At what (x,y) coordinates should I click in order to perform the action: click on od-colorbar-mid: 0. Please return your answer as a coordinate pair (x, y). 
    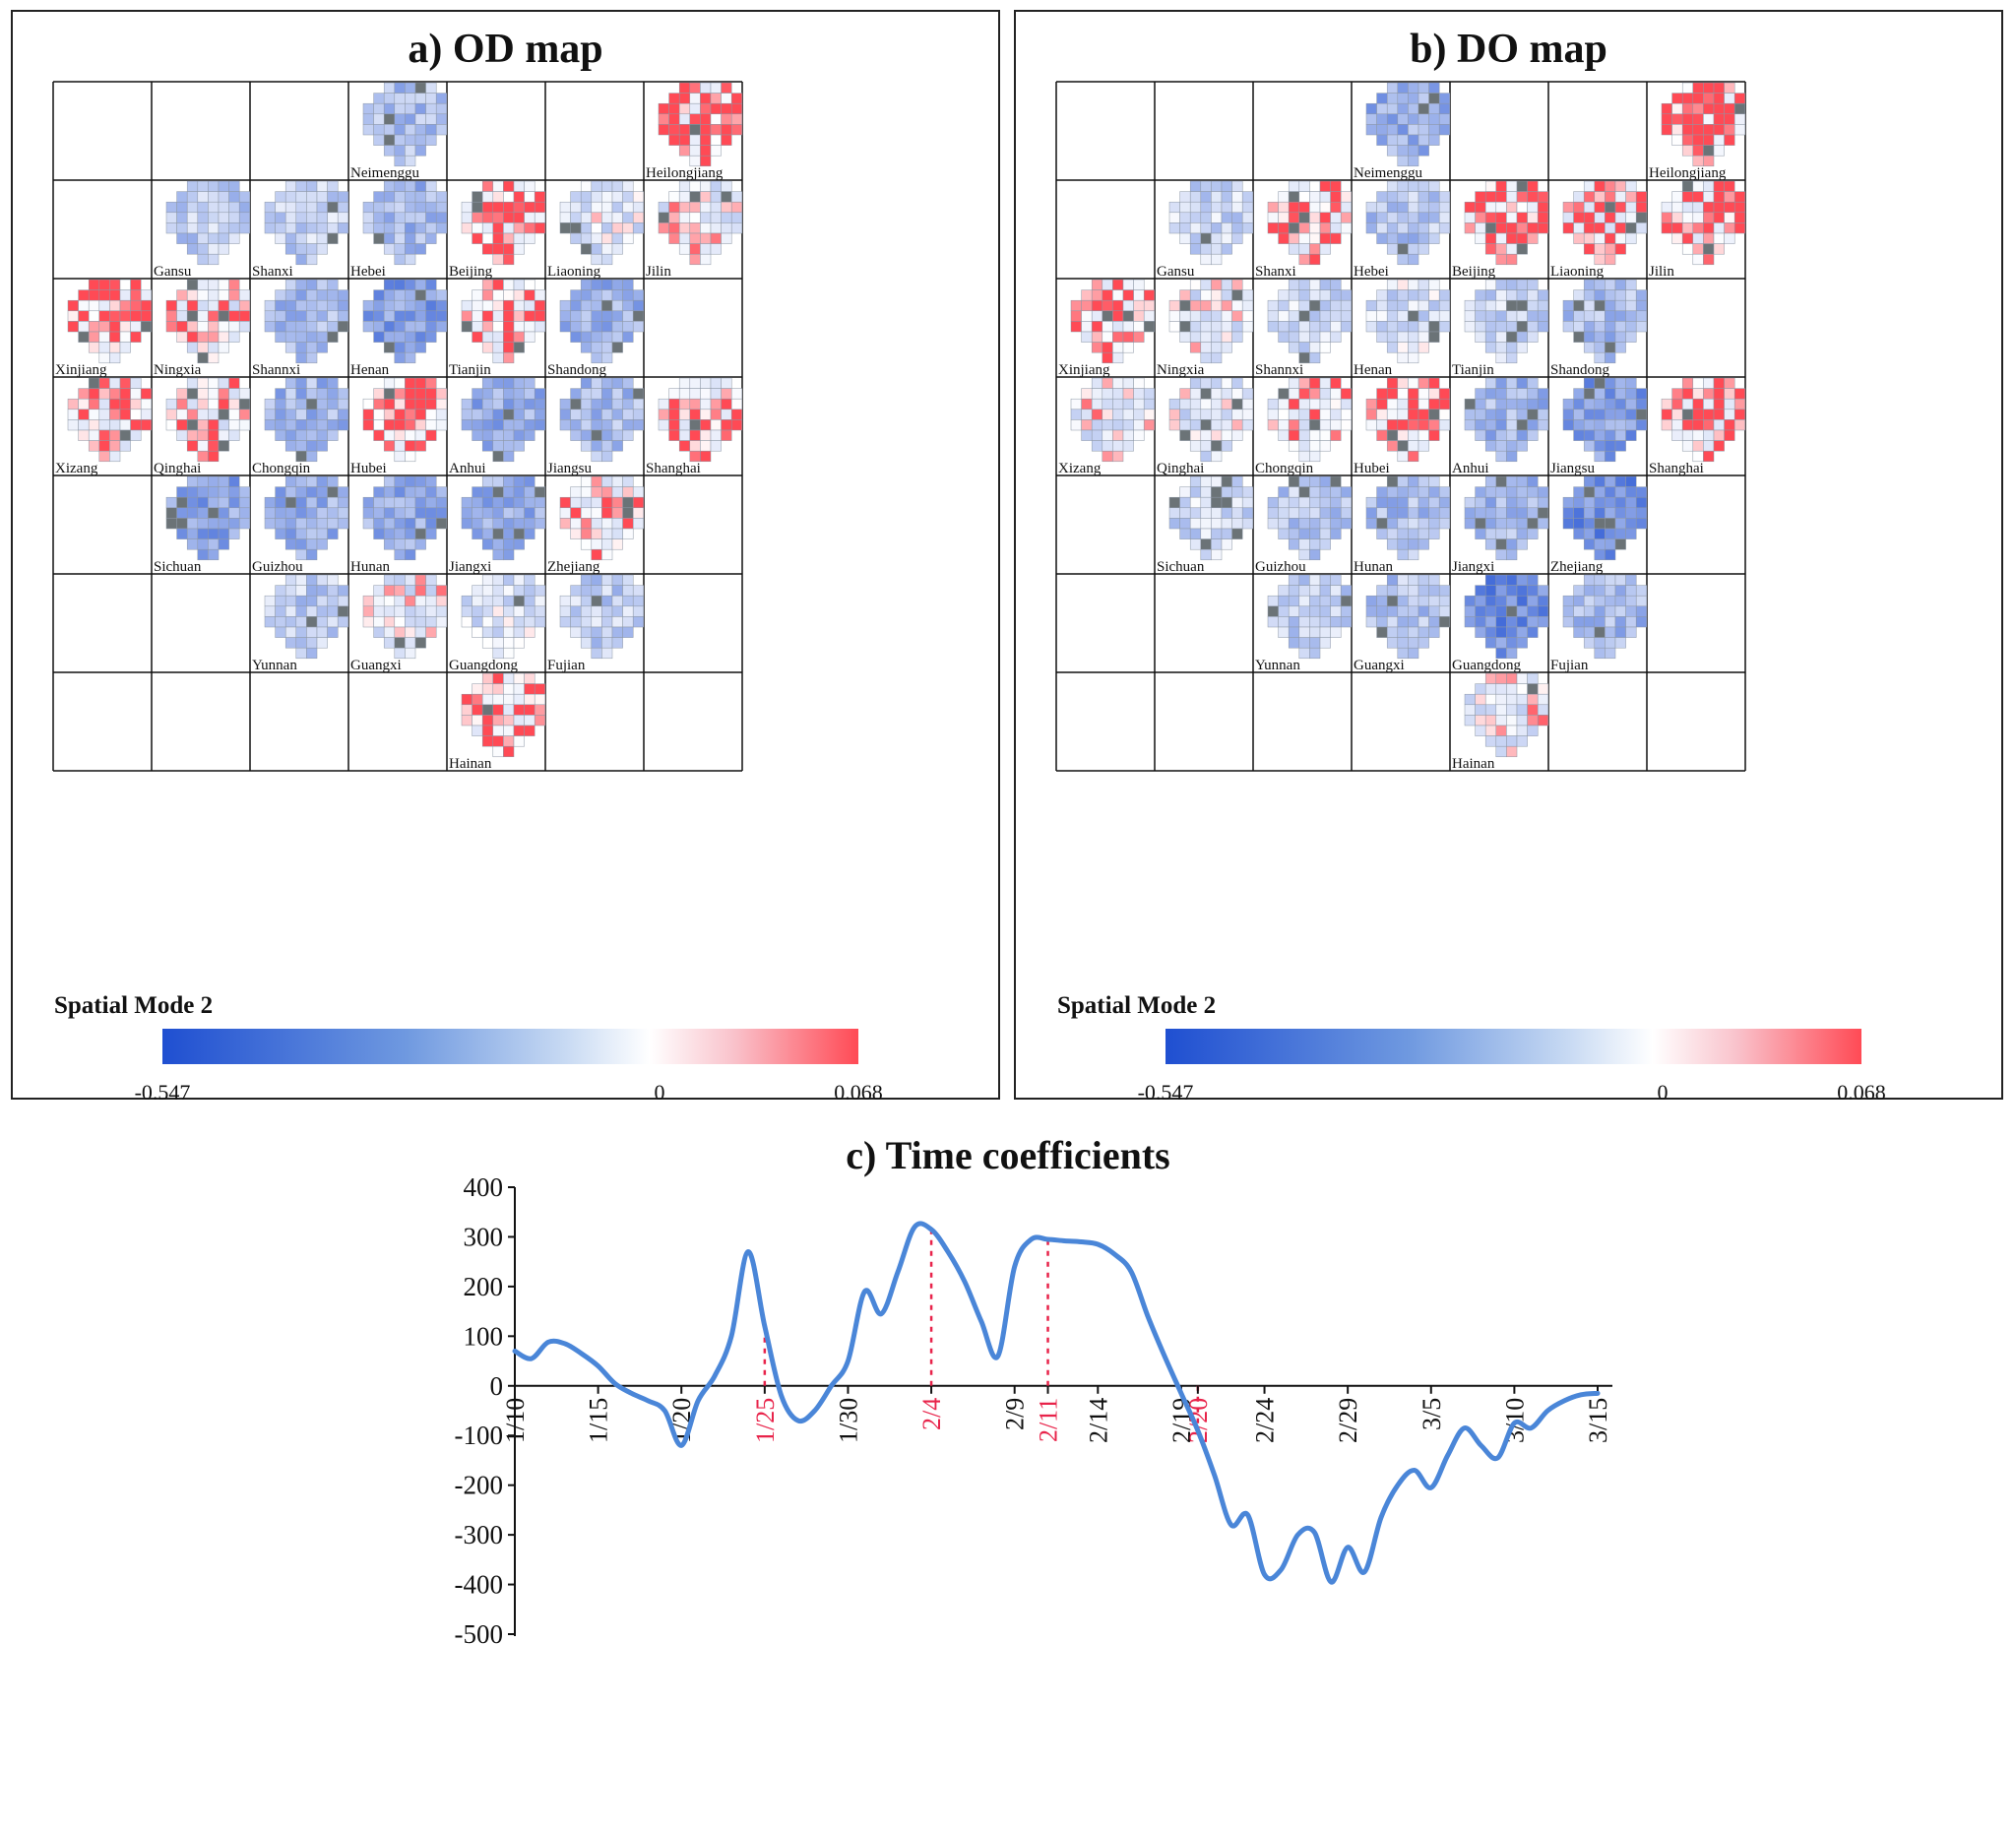
    Looking at the image, I should click on (659, 1093).